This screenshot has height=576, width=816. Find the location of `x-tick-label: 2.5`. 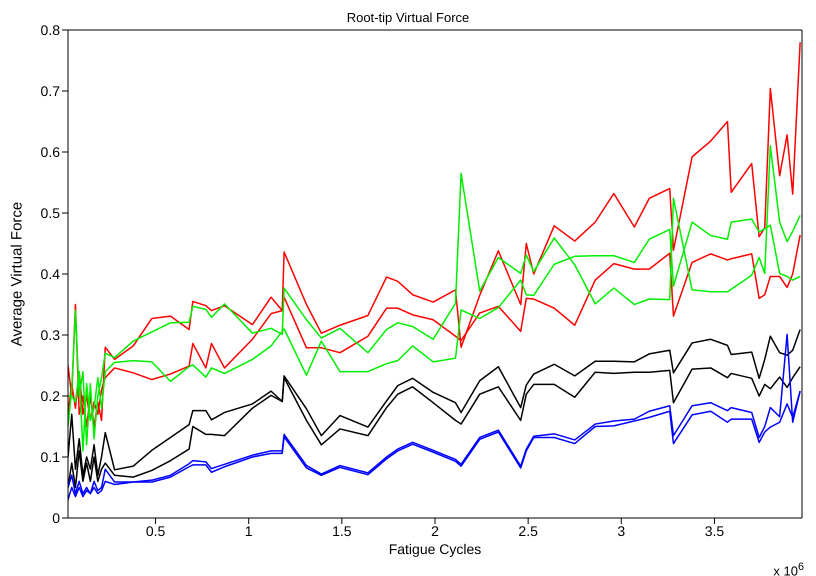

x-tick-label: 2.5 is located at coordinates (528, 530).